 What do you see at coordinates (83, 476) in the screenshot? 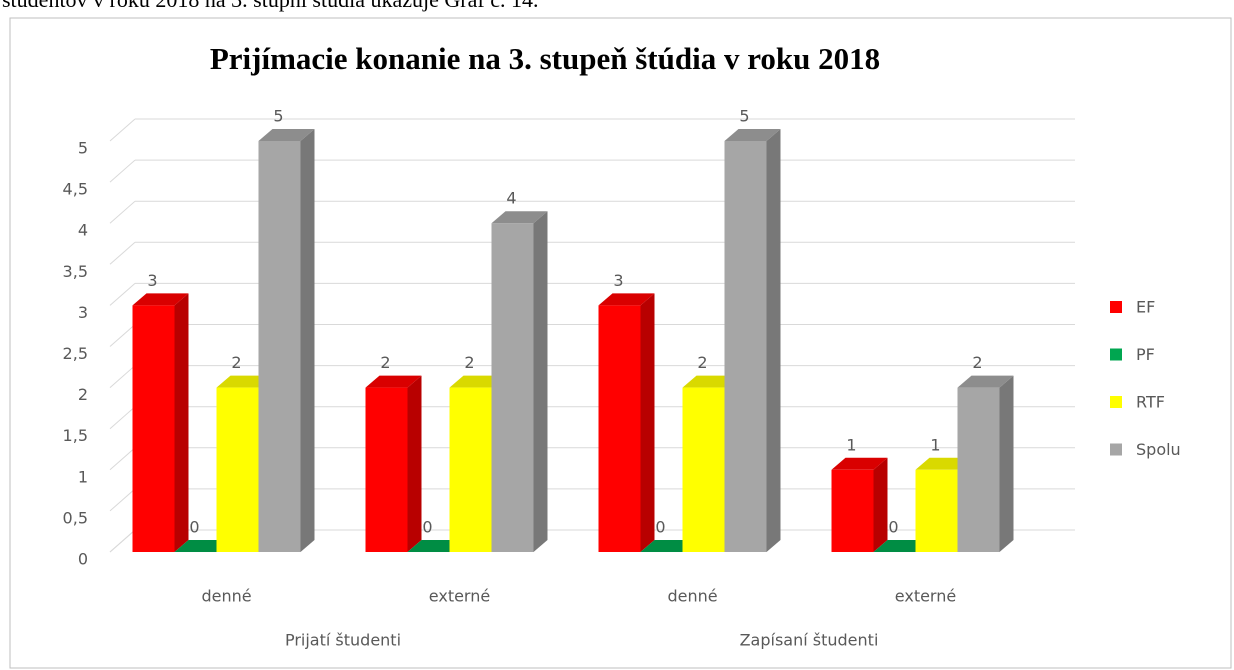
I see `y-tick-label: 1` at bounding box center [83, 476].